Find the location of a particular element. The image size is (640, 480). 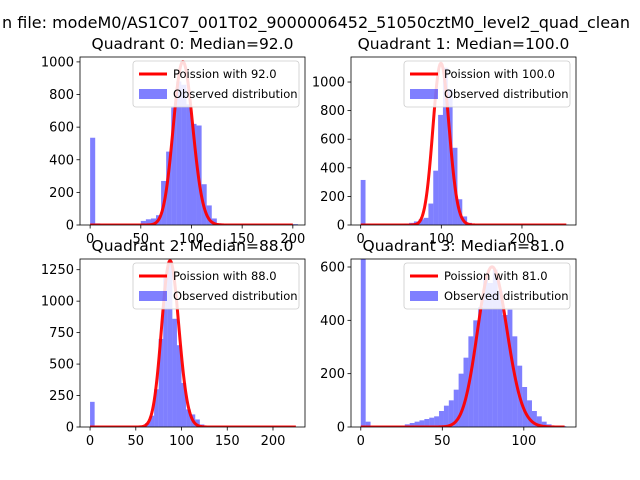

panel-title: Quadrant 2: Median=88.0 is located at coordinates (193, 246).